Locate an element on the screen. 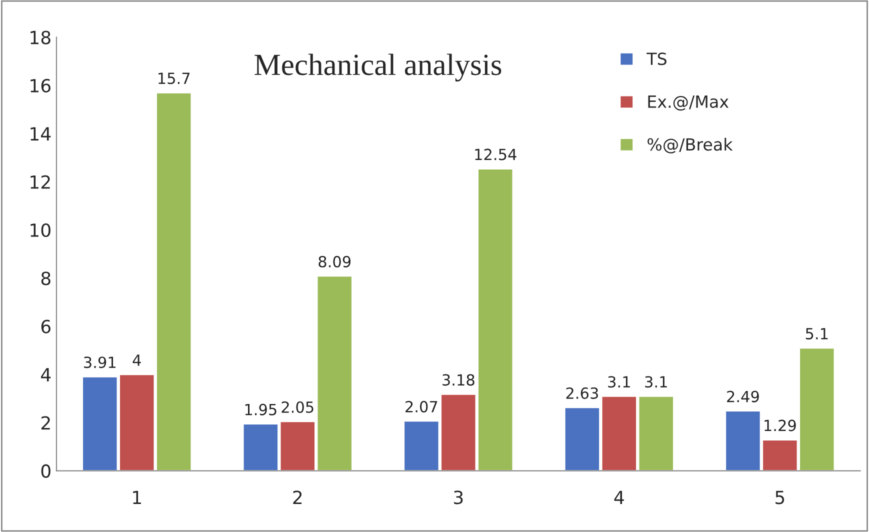  legend-label: TS is located at coordinates (656, 59).